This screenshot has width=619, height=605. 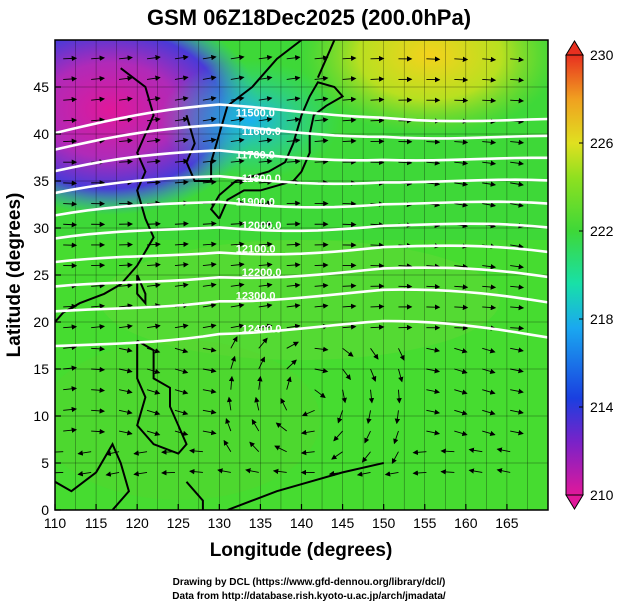 I want to click on colorbar-min-triangle, so click(x=574, y=502).